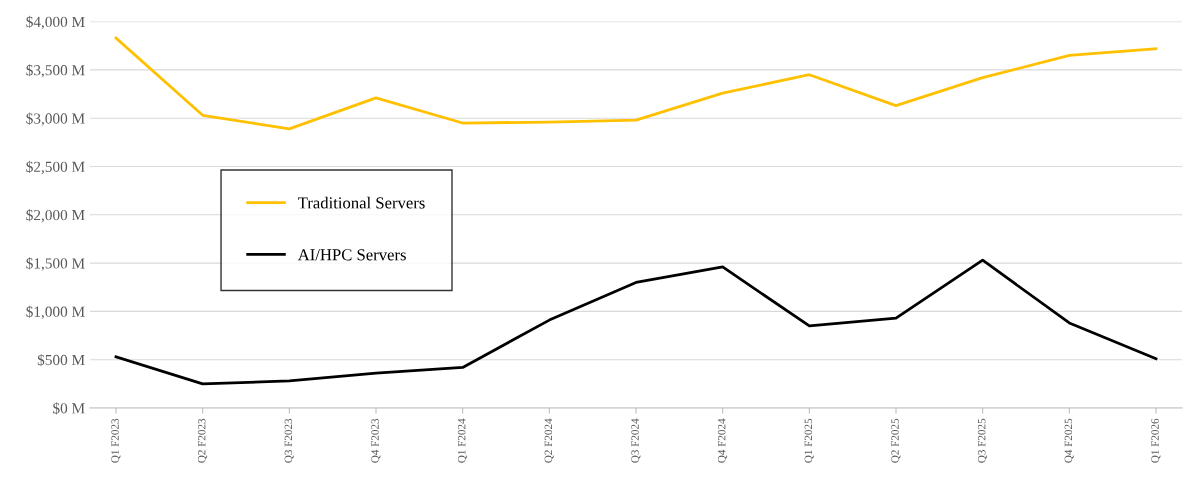  Describe the element at coordinates (55, 22) in the screenshot. I see `y-tick-label: $4,000 M` at that location.